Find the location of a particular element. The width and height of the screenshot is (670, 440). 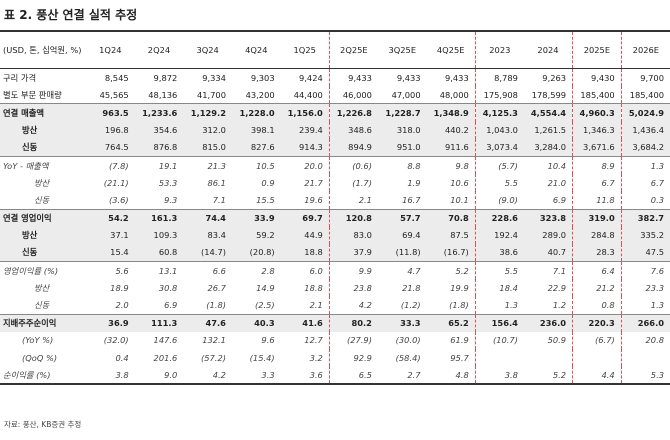

cell: 15.4 is located at coordinates (110, 252).